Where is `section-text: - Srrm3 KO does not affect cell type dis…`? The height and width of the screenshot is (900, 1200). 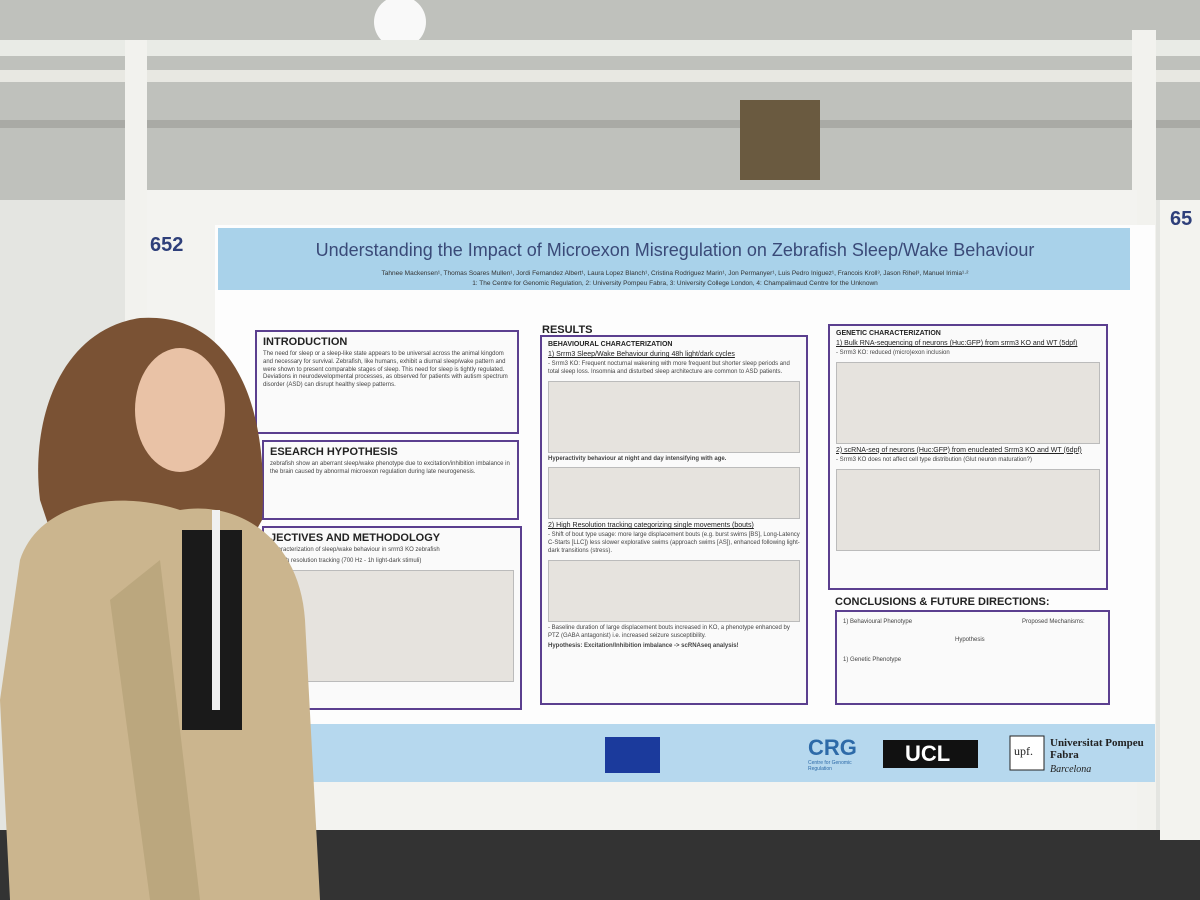
section-text: - Srrm3 KO does not affect cell type dis… is located at coordinates (934, 459).